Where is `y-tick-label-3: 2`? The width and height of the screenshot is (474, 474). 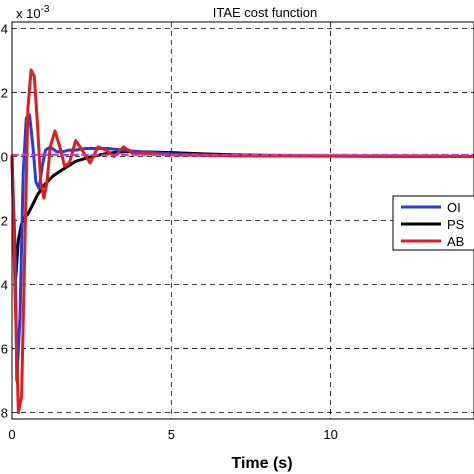
y-tick-label-3: 2 is located at coordinates (4, 221).